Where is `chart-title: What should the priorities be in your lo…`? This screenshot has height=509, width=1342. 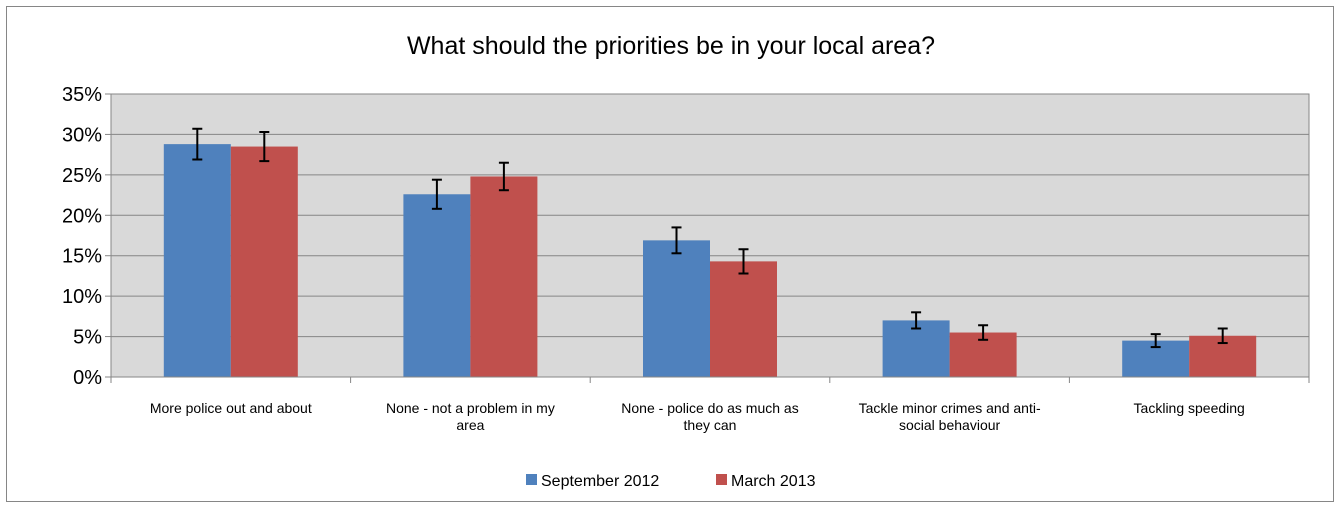
chart-title: What should the priorities be in your lo… is located at coordinates (671, 46).